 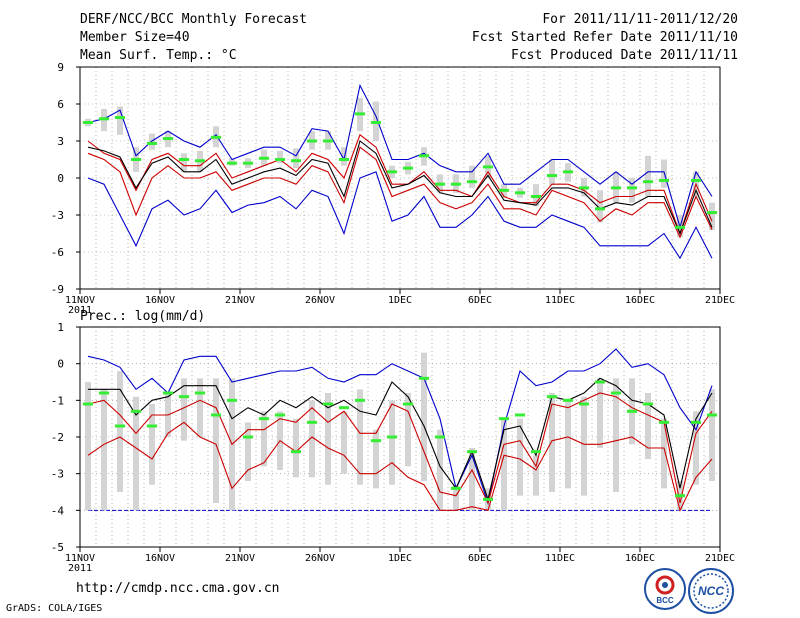 What do you see at coordinates (60, 104) in the screenshot?
I see `temp-ytick-label: 6` at bounding box center [60, 104].